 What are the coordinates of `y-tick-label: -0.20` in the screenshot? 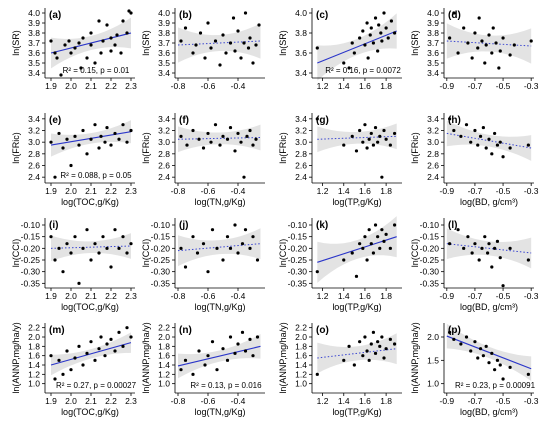 It's located at (298, 248).